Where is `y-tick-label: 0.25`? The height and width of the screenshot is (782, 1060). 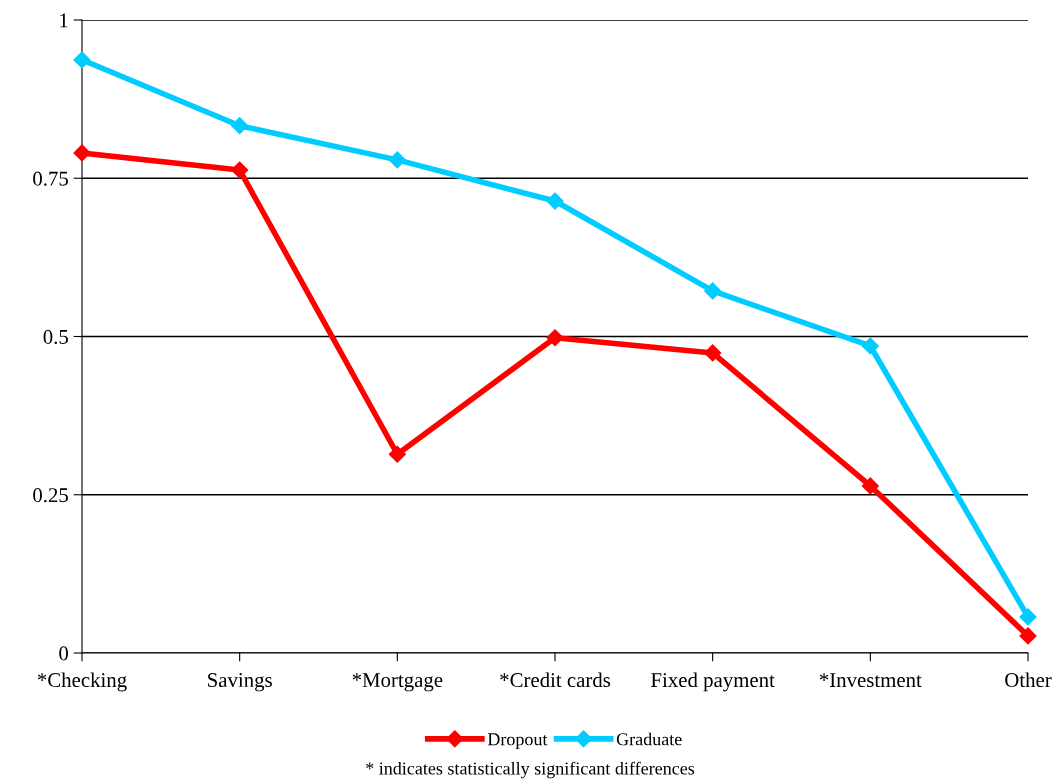 y-tick-label: 0.25 is located at coordinates (50, 495).